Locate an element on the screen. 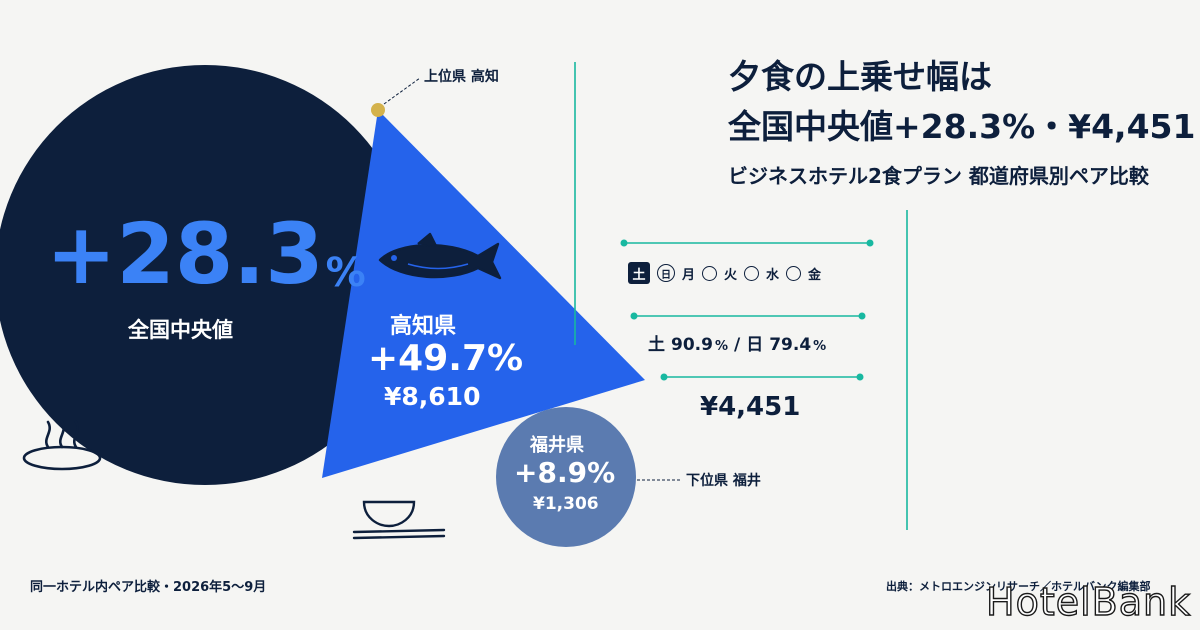 The width and height of the screenshot is (1200, 630). sat-value: 90.9 is located at coordinates (692, 345).